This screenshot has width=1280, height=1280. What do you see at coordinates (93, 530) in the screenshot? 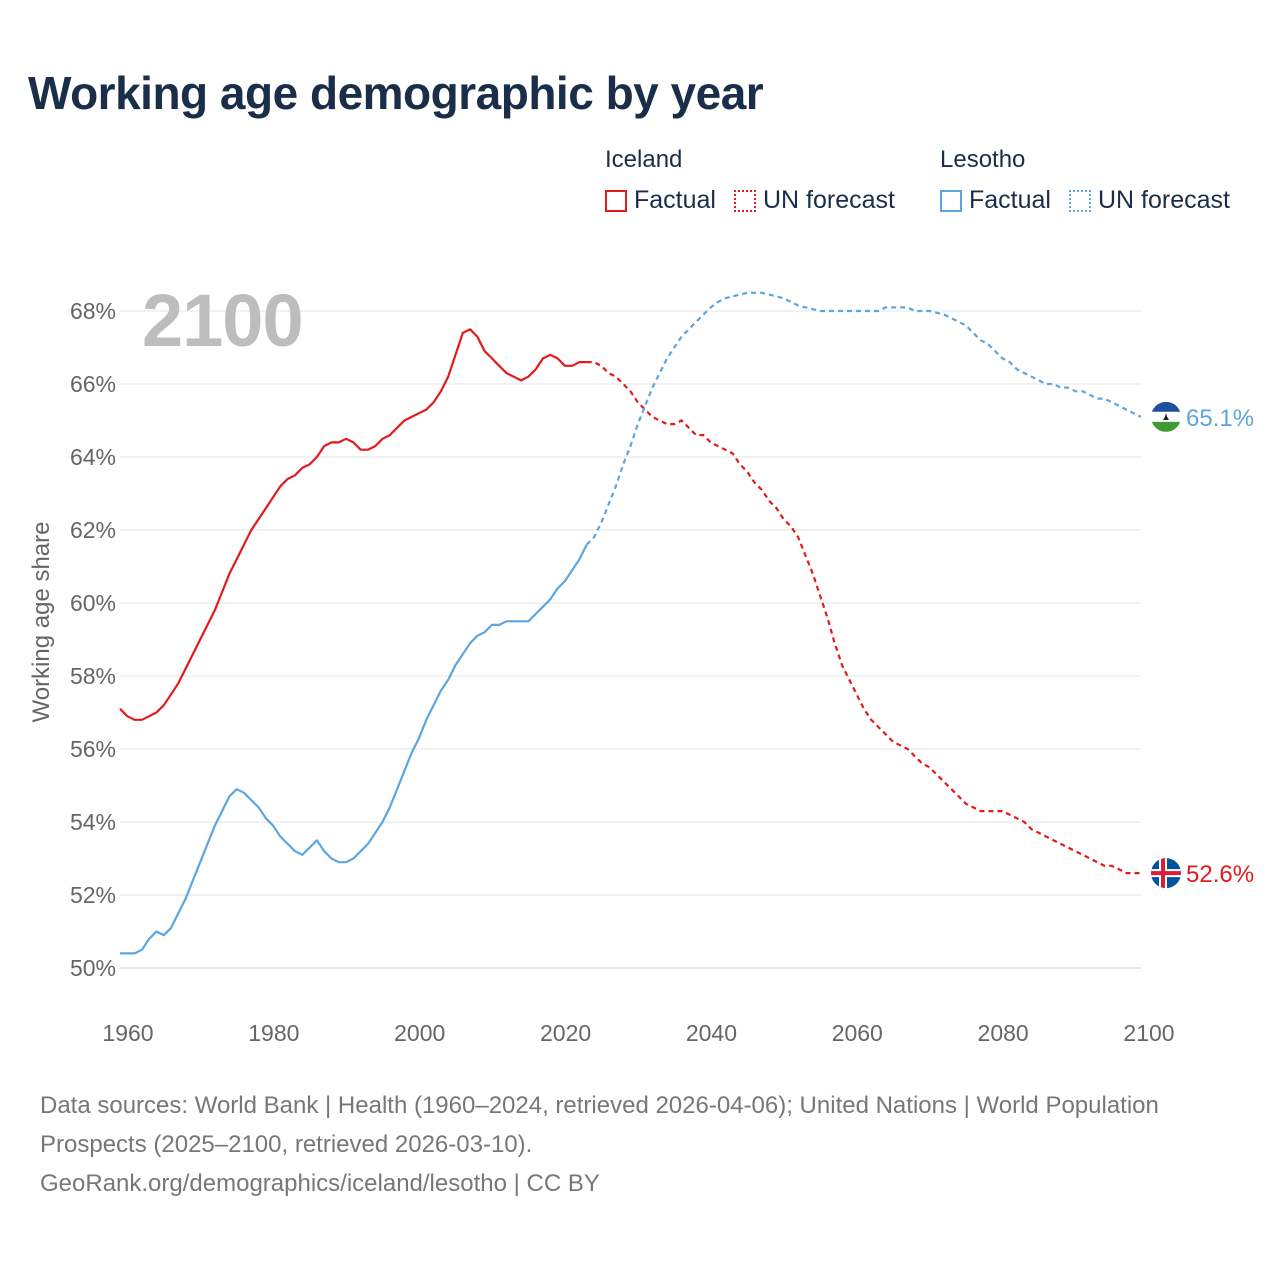
I see `y-tick-label: 62%` at bounding box center [93, 530].